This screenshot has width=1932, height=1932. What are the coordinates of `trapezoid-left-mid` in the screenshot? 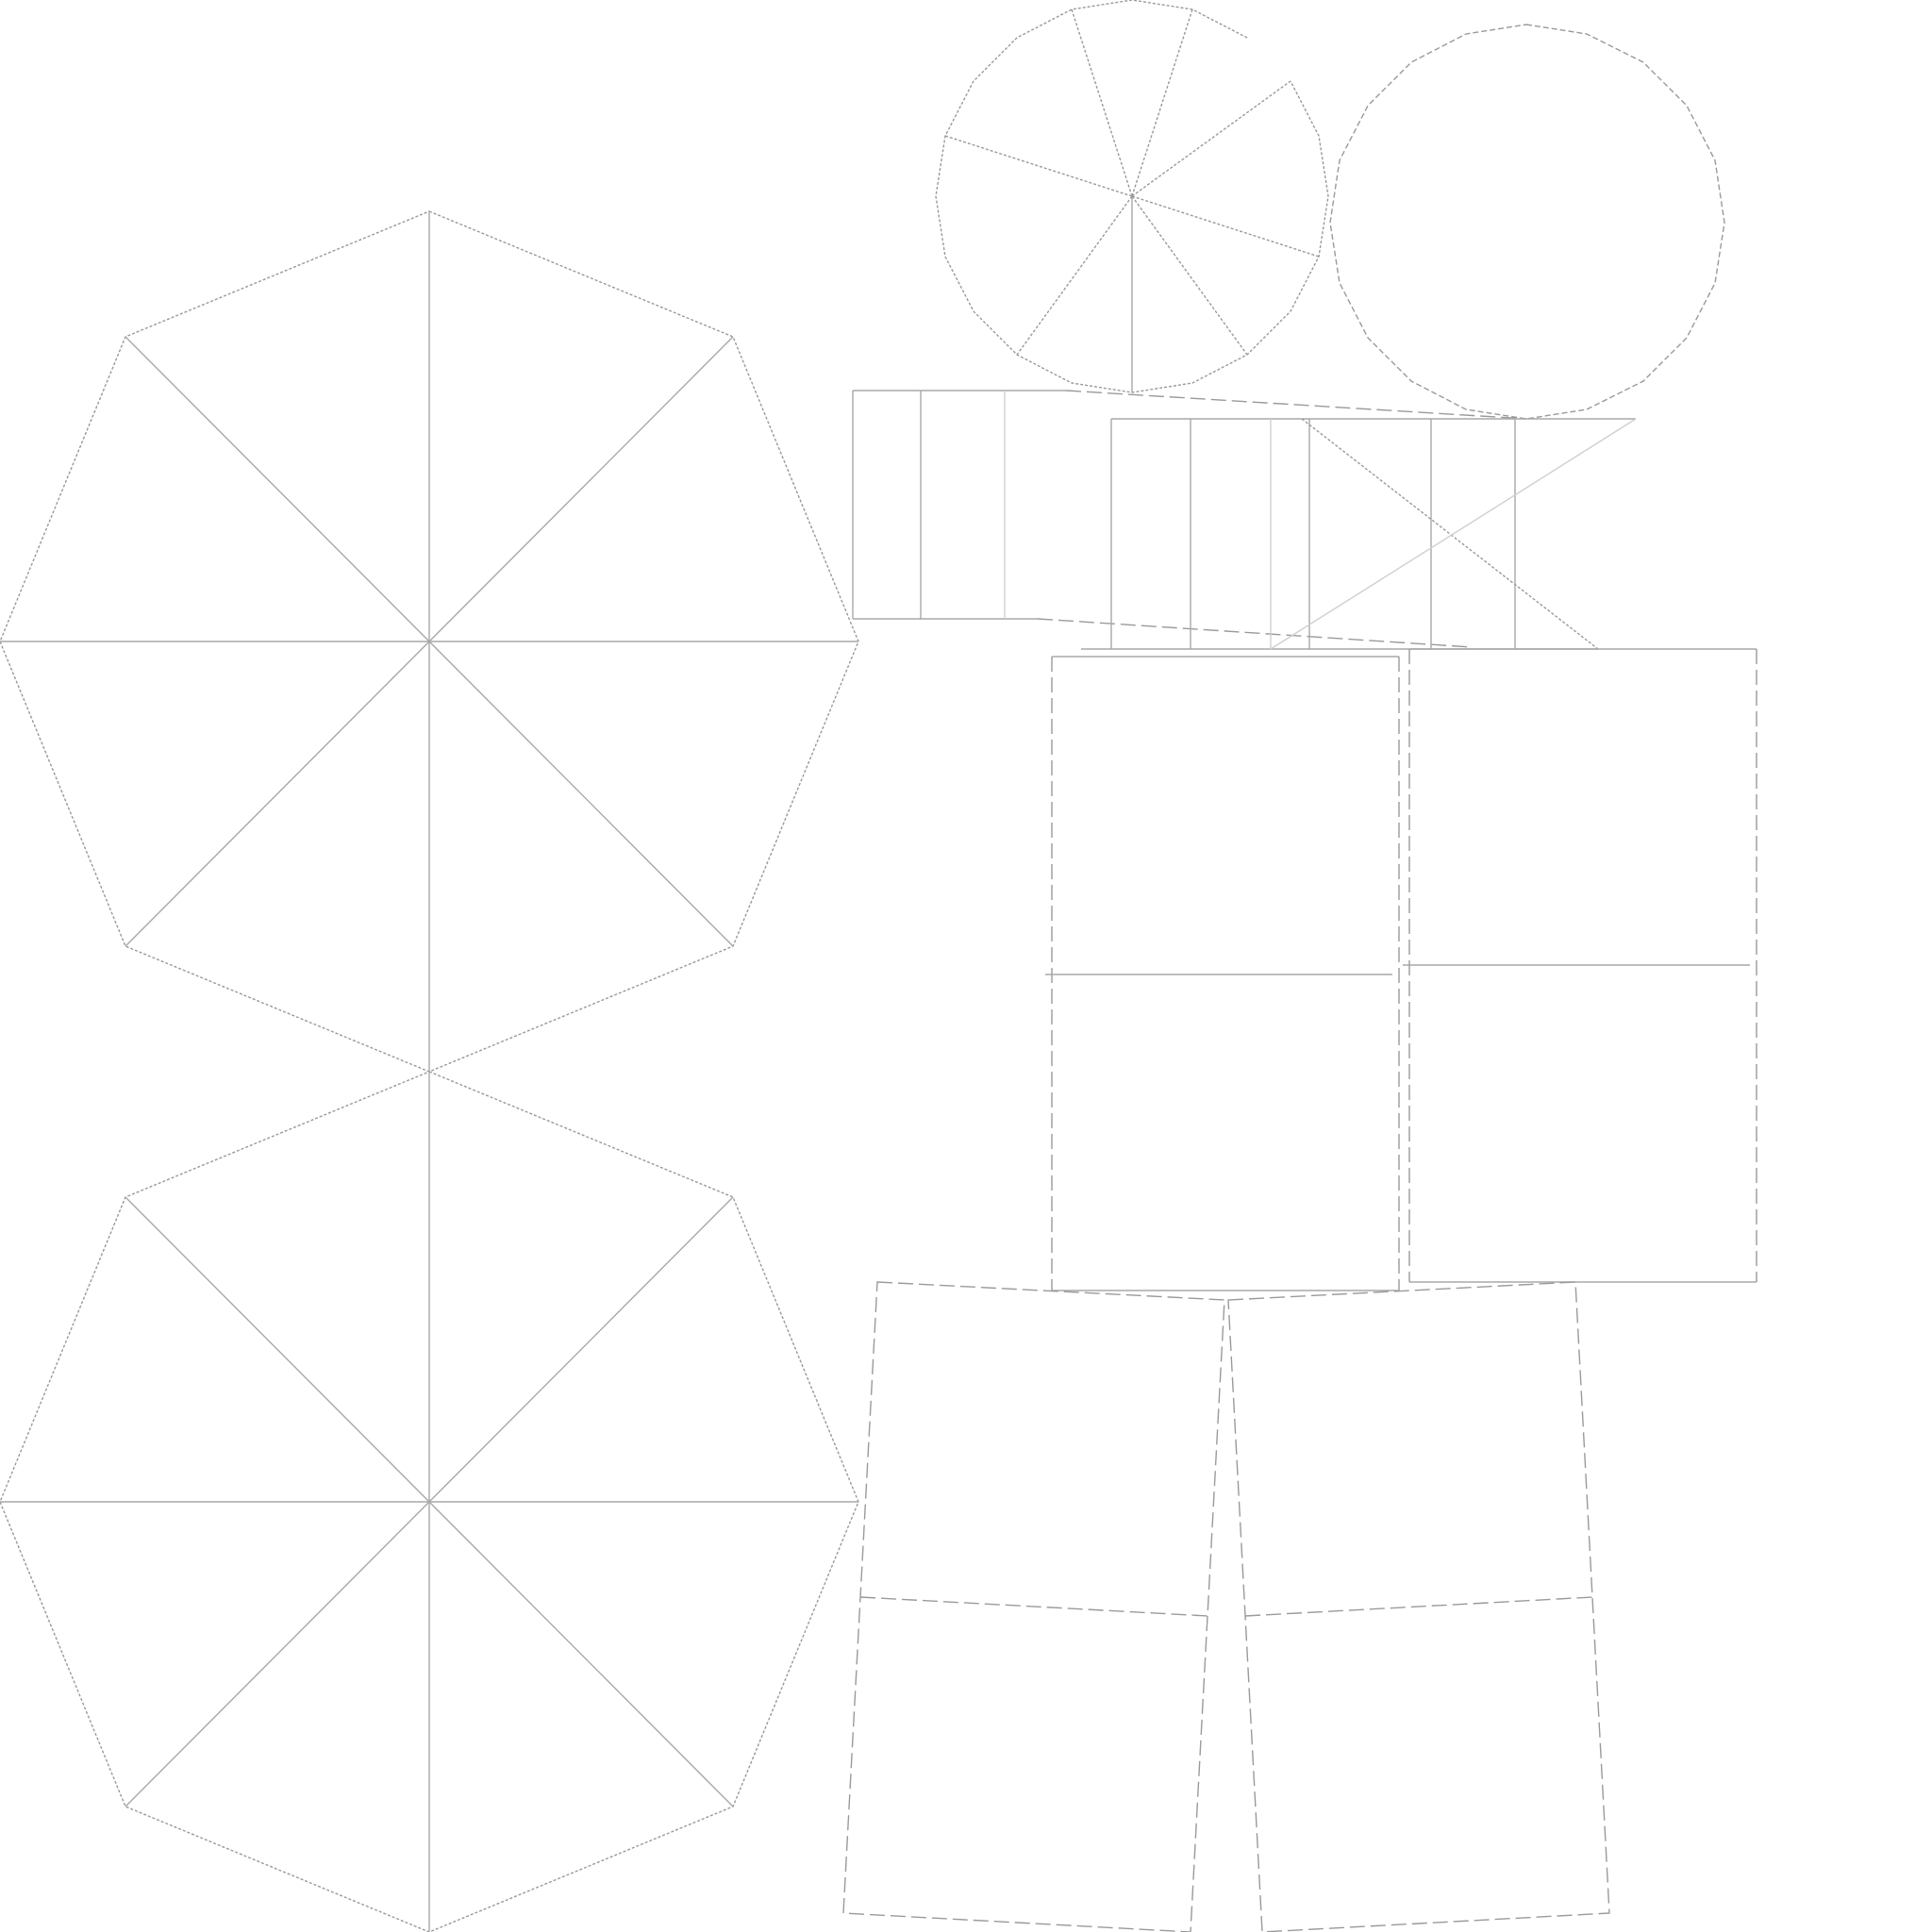 It's located at (1033, 1606).